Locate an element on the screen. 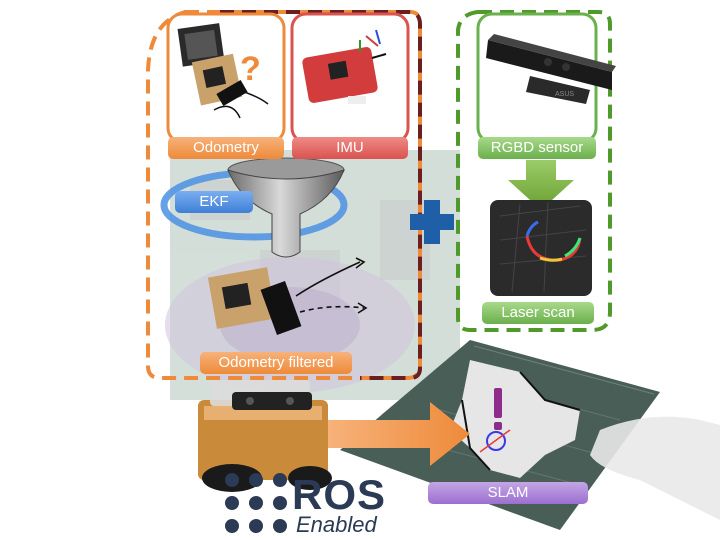  exclamation-icon is located at coordinates (498, 409).